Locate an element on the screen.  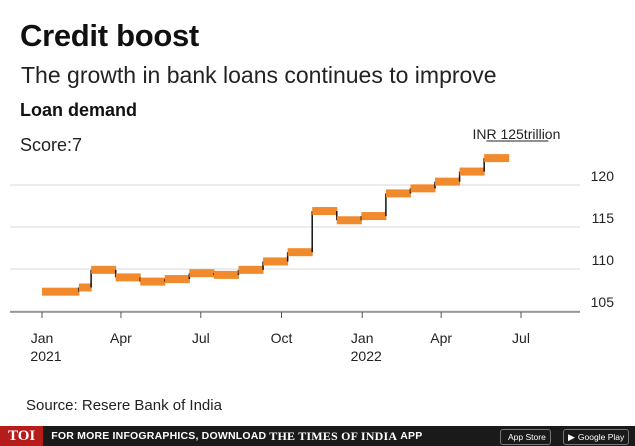
section-label: Loan demand is located at coordinates (79, 110).